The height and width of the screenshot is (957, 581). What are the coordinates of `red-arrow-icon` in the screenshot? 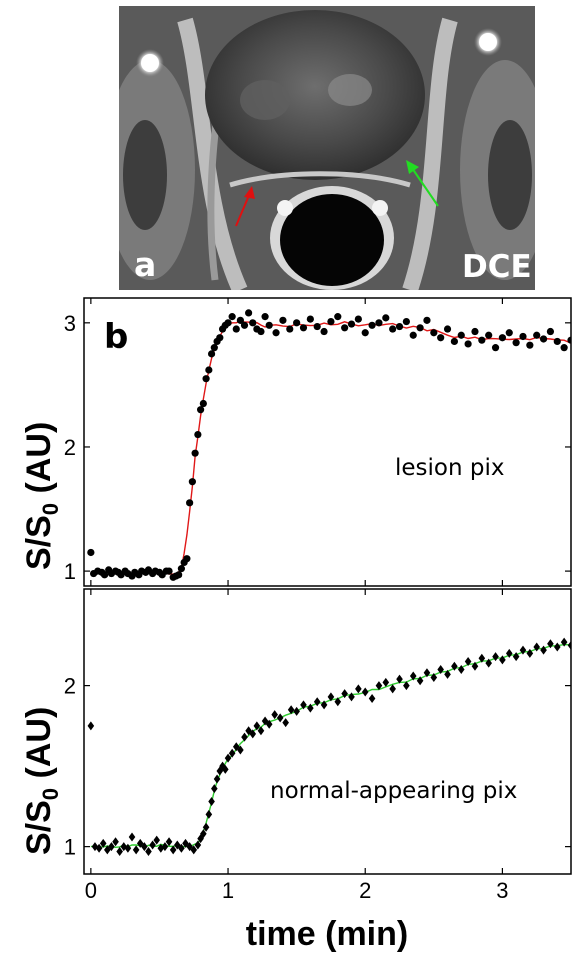 It's located at (245, 206).